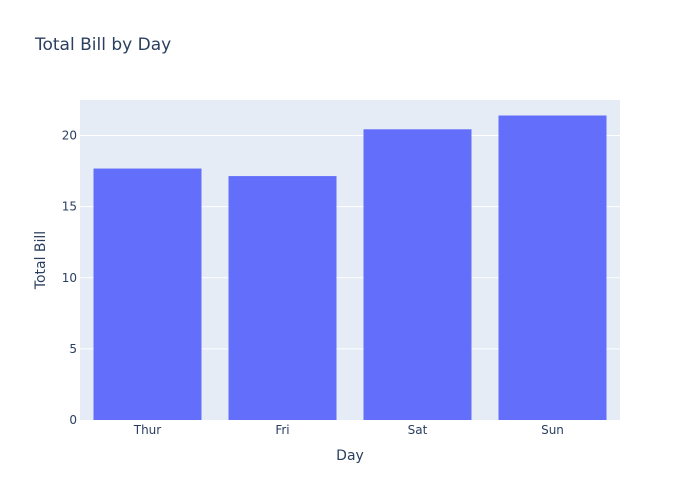 This screenshot has height=500, width=700. What do you see at coordinates (102, 45) in the screenshot?
I see `chart-title: Total Bill by Day` at bounding box center [102, 45].